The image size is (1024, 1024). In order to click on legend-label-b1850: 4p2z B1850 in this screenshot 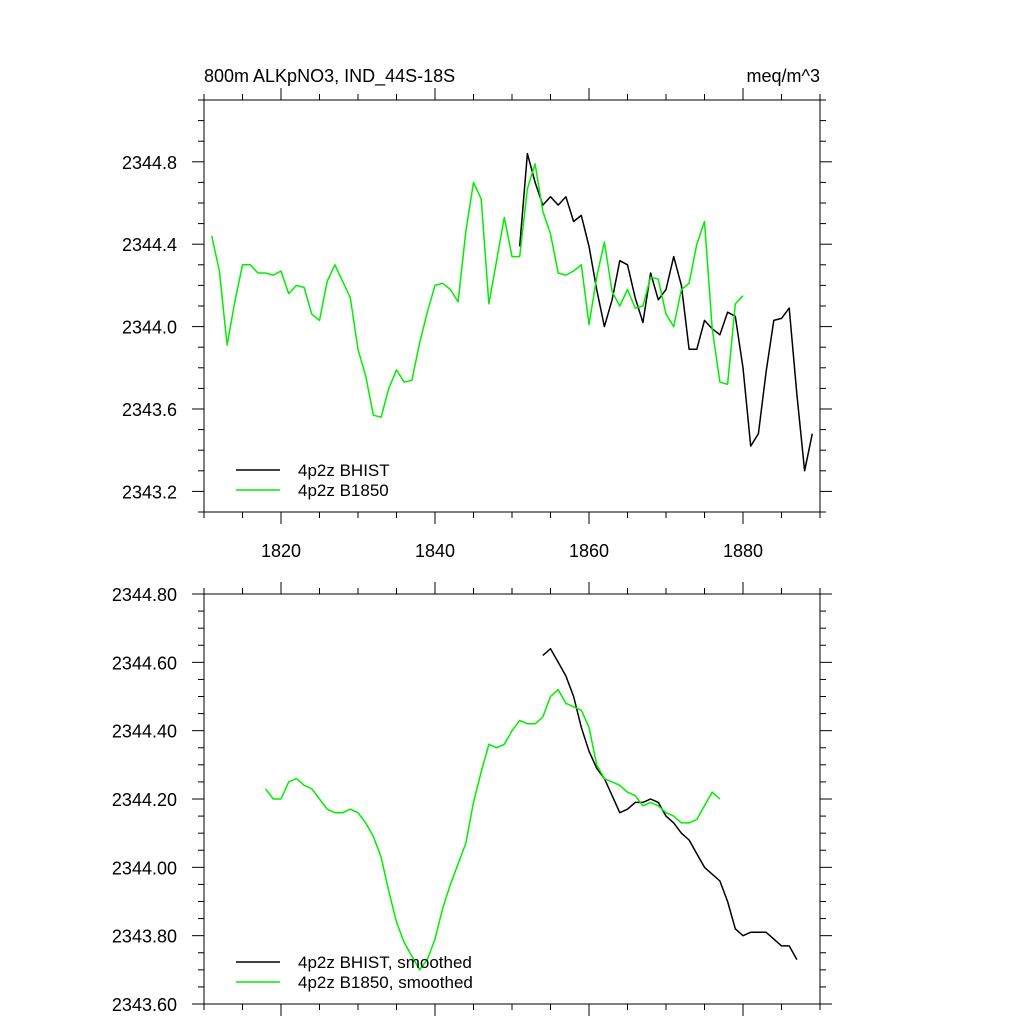, I will do `click(343, 490)`.